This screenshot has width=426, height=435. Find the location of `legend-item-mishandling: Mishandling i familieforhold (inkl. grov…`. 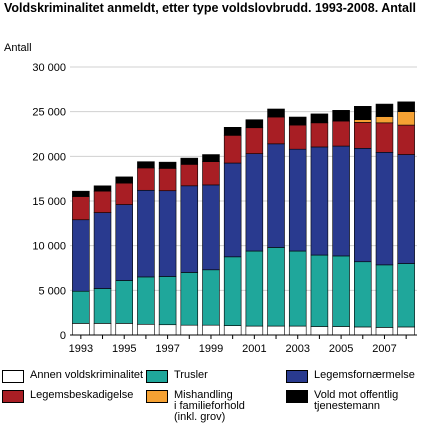

legend-item-mishandling: Mishandling i familieforhold (inkl. grov… is located at coordinates (195, 406).